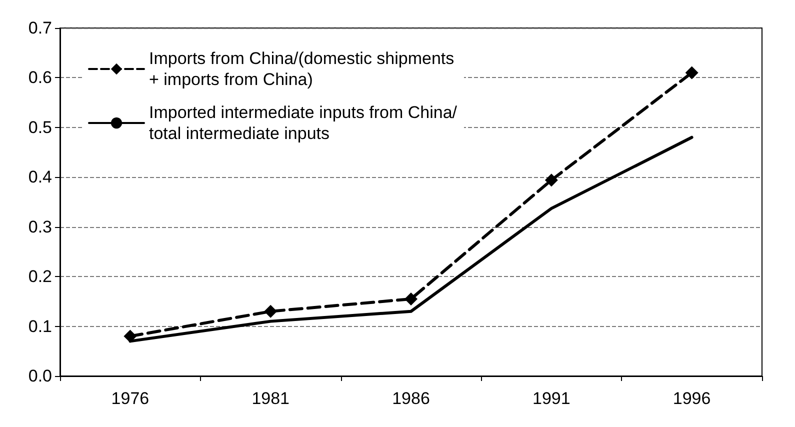 The image size is (795, 427). Describe the element at coordinates (271, 398) in the screenshot. I see `x-tick-label: 1981` at that location.